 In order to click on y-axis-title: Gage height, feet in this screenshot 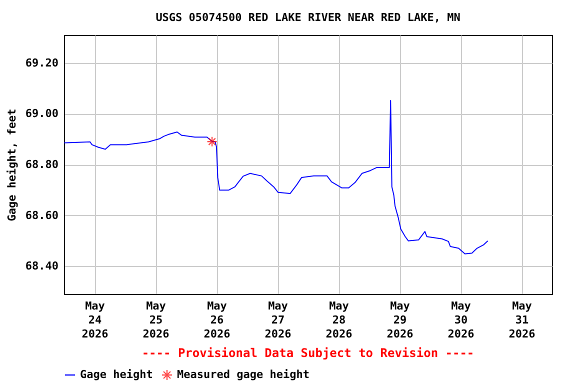, I will do `click(11, 165)`.